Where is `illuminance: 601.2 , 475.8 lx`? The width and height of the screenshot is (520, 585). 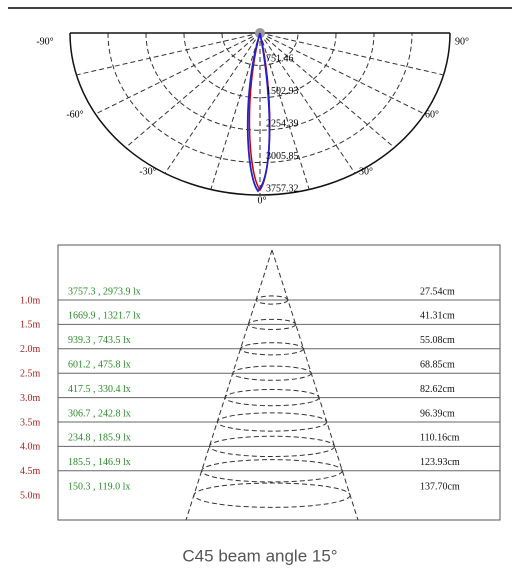
illuminance: 601.2 , 475.8 lx is located at coordinates (99, 364).